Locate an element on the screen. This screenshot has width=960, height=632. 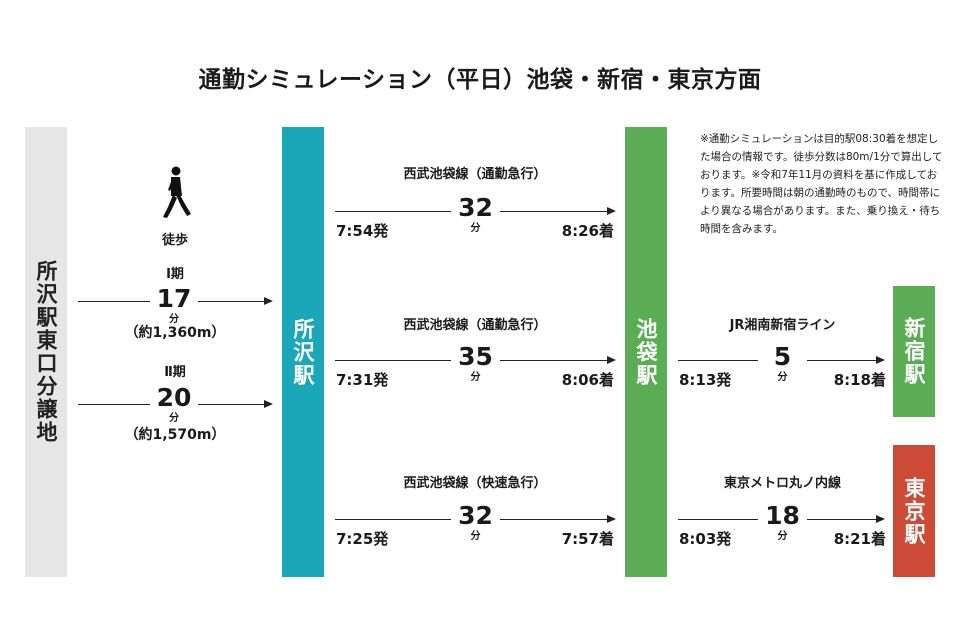
transfer1-line-right is located at coordinates (841, 360).